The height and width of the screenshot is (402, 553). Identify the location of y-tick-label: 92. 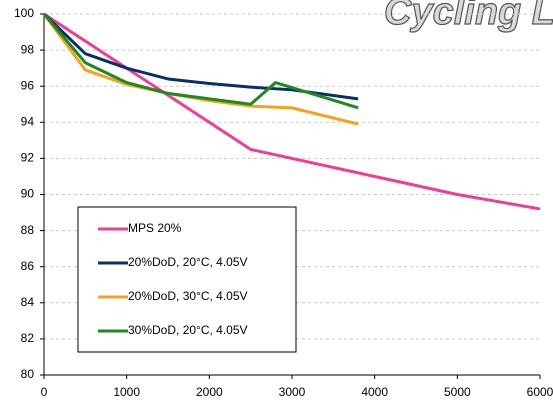
(28, 158).